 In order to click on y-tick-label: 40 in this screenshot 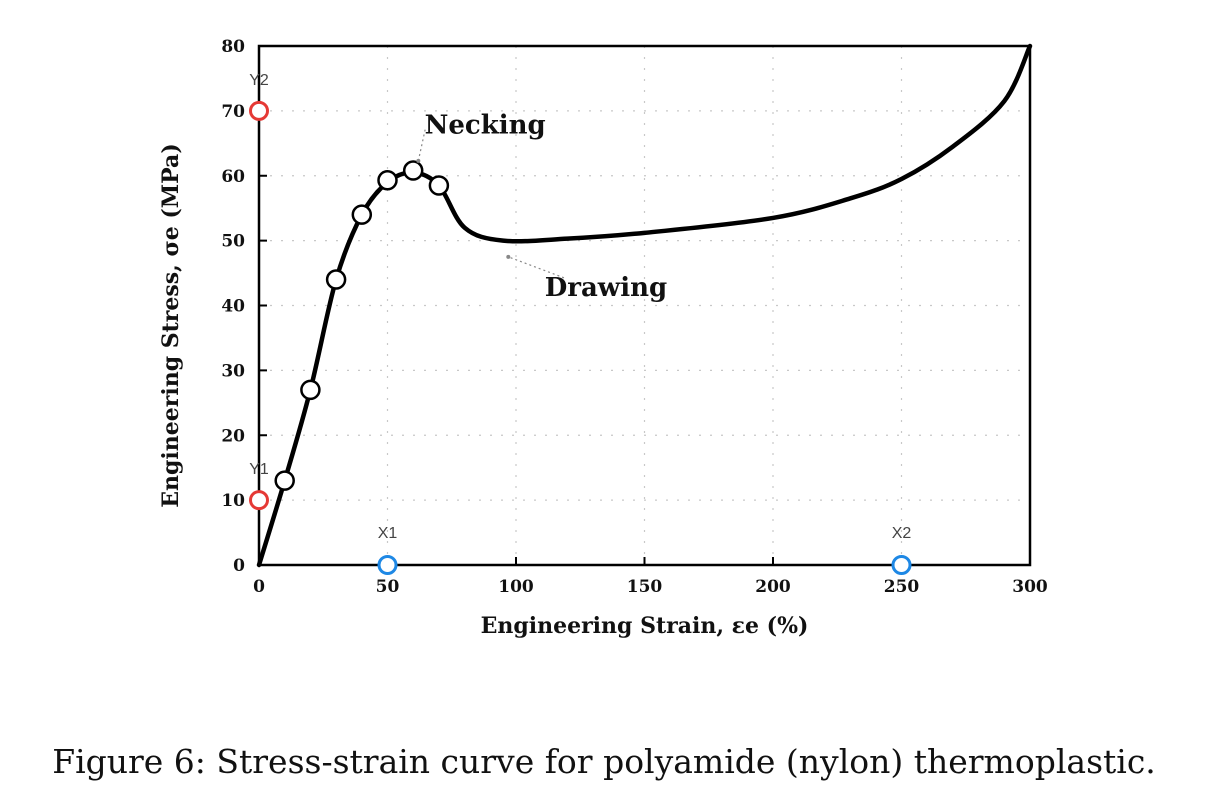, I will do `click(233, 307)`.